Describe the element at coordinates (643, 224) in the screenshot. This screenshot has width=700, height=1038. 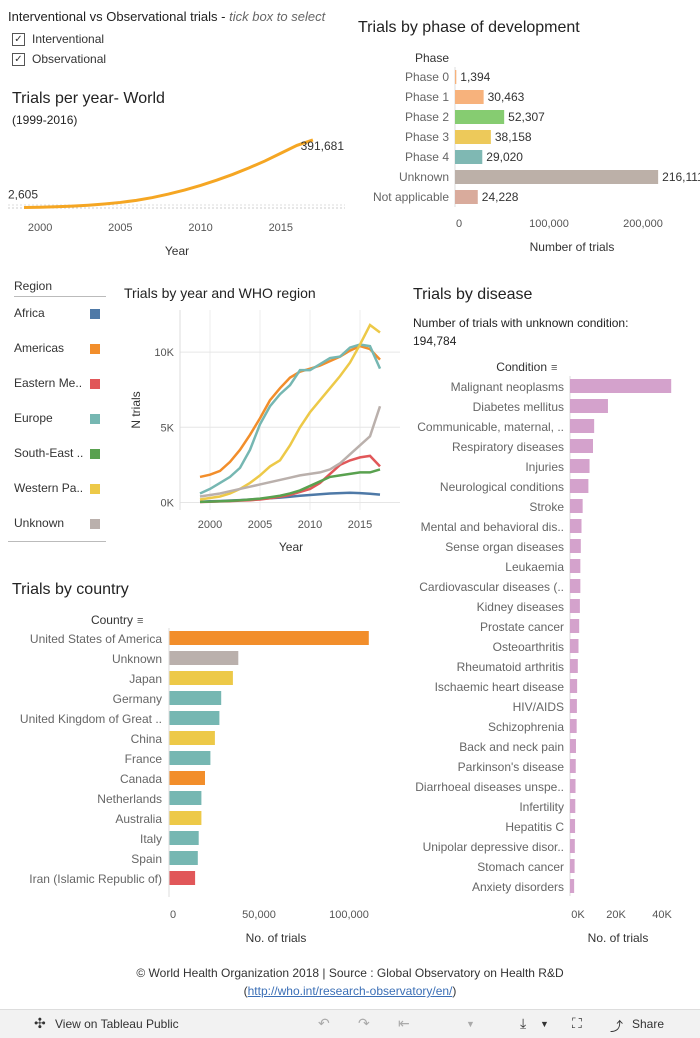
I see `phase-x-tick: 200,000` at that location.